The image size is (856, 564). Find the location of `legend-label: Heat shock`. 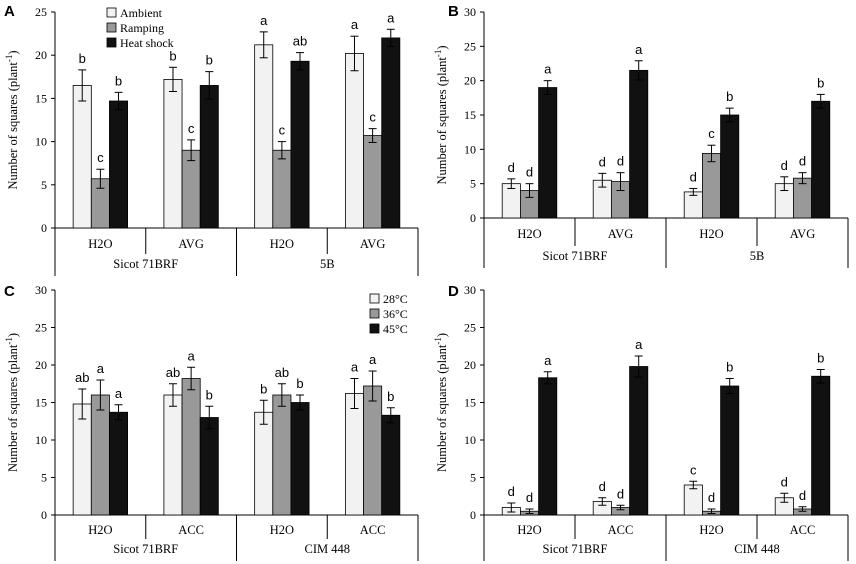

legend-label: Heat shock is located at coordinates (147, 43).